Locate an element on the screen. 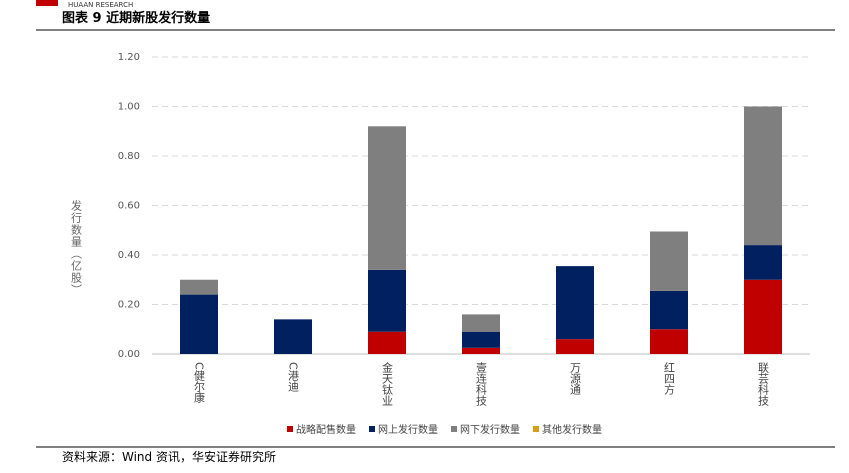 This screenshot has height=473, width=849. chart-title: 图表 9 近期新股发行数量 is located at coordinates (136, 18).